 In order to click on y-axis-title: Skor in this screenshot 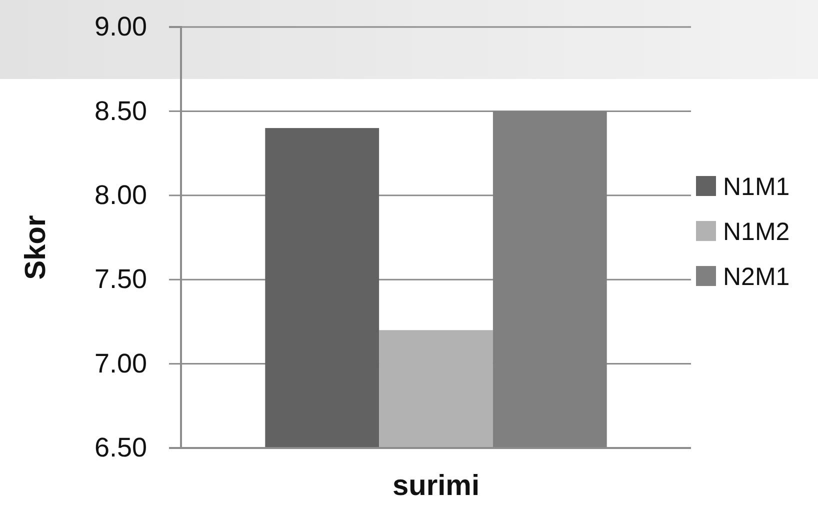, I will do `click(36, 247)`.